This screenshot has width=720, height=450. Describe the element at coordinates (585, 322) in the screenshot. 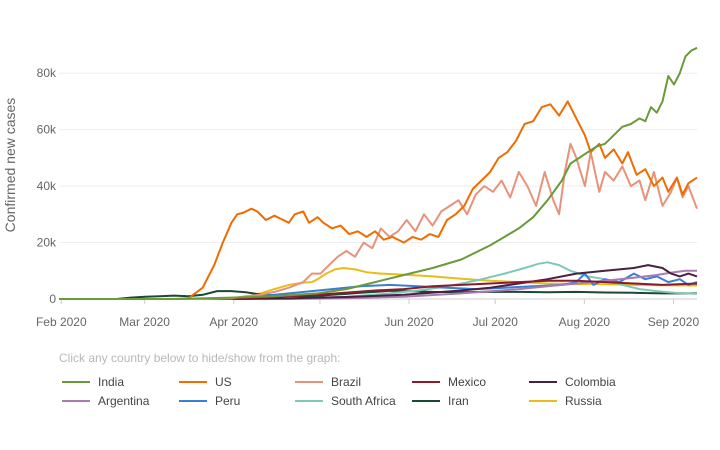

I see `x-tick-label: Aug 2020` at that location.